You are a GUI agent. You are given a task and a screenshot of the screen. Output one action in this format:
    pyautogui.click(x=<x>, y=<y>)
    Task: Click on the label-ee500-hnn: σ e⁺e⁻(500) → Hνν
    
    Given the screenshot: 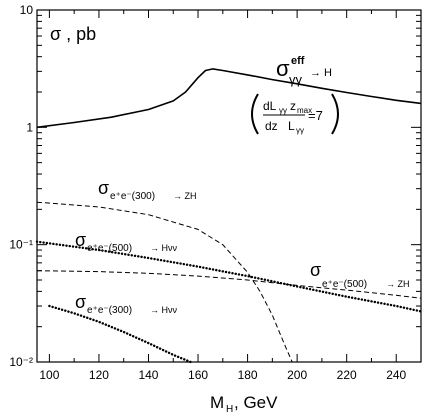 What is the action you would take?
    pyautogui.click(x=126, y=242)
    